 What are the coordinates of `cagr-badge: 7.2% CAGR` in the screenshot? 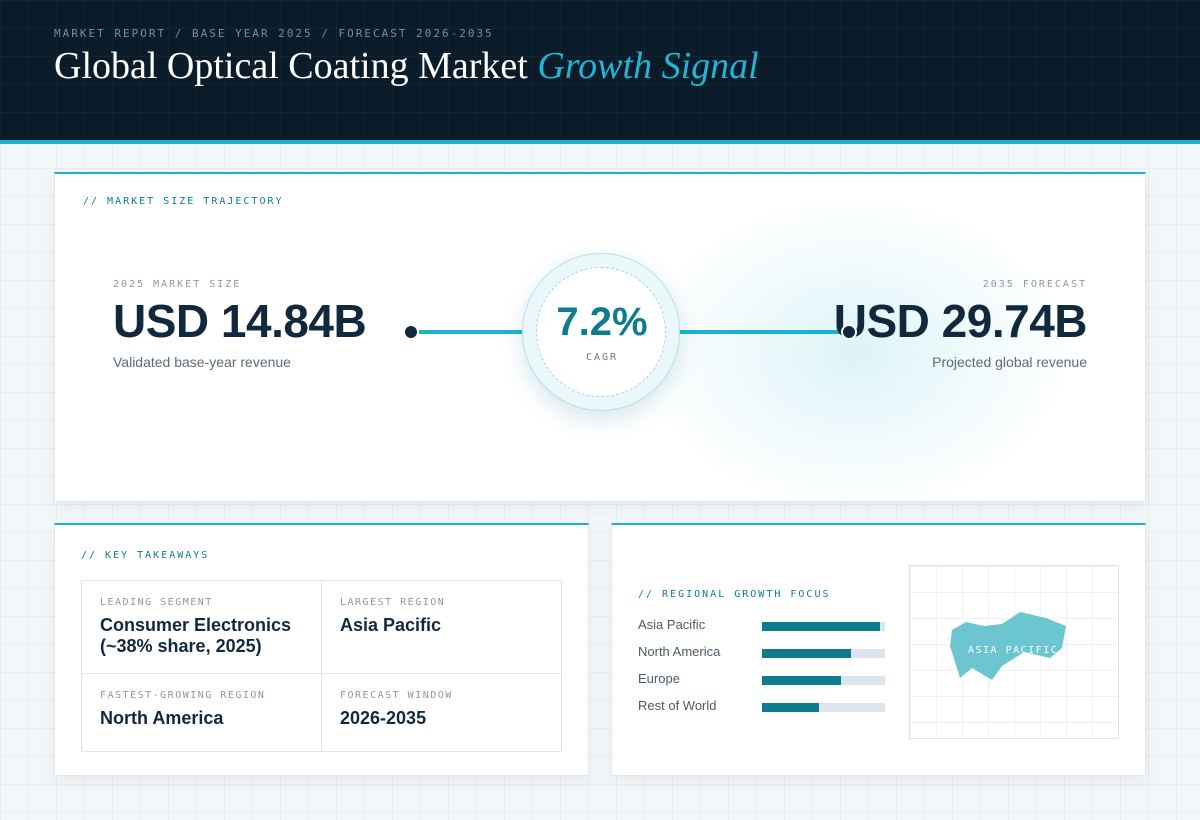 It's located at (601, 332).